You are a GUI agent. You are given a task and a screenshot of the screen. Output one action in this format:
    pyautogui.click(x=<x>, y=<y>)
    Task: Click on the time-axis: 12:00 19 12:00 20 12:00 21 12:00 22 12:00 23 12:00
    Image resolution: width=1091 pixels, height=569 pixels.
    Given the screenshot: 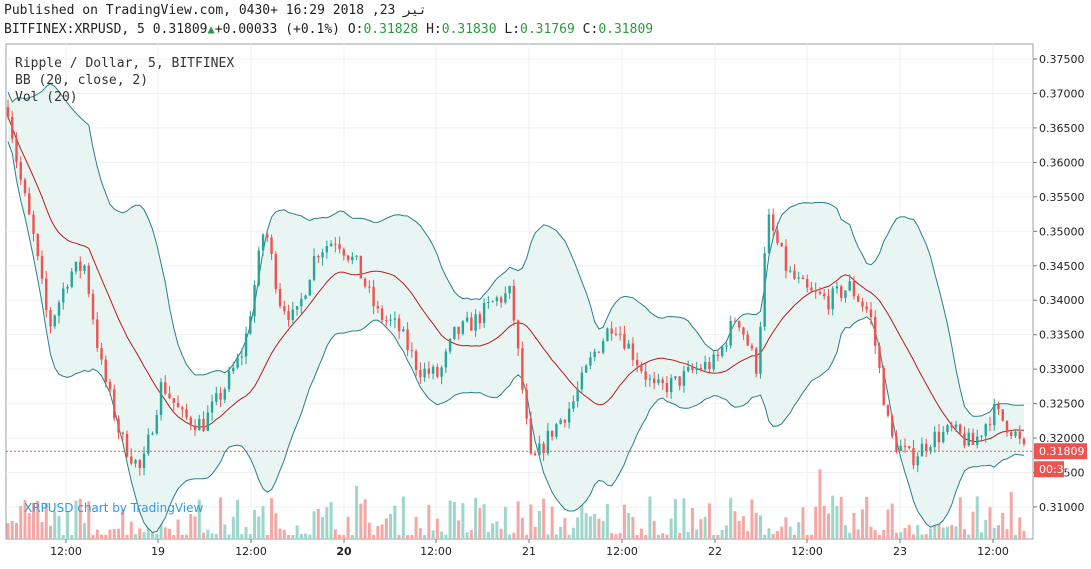 What is the action you would take?
    pyautogui.click(x=529, y=548)
    